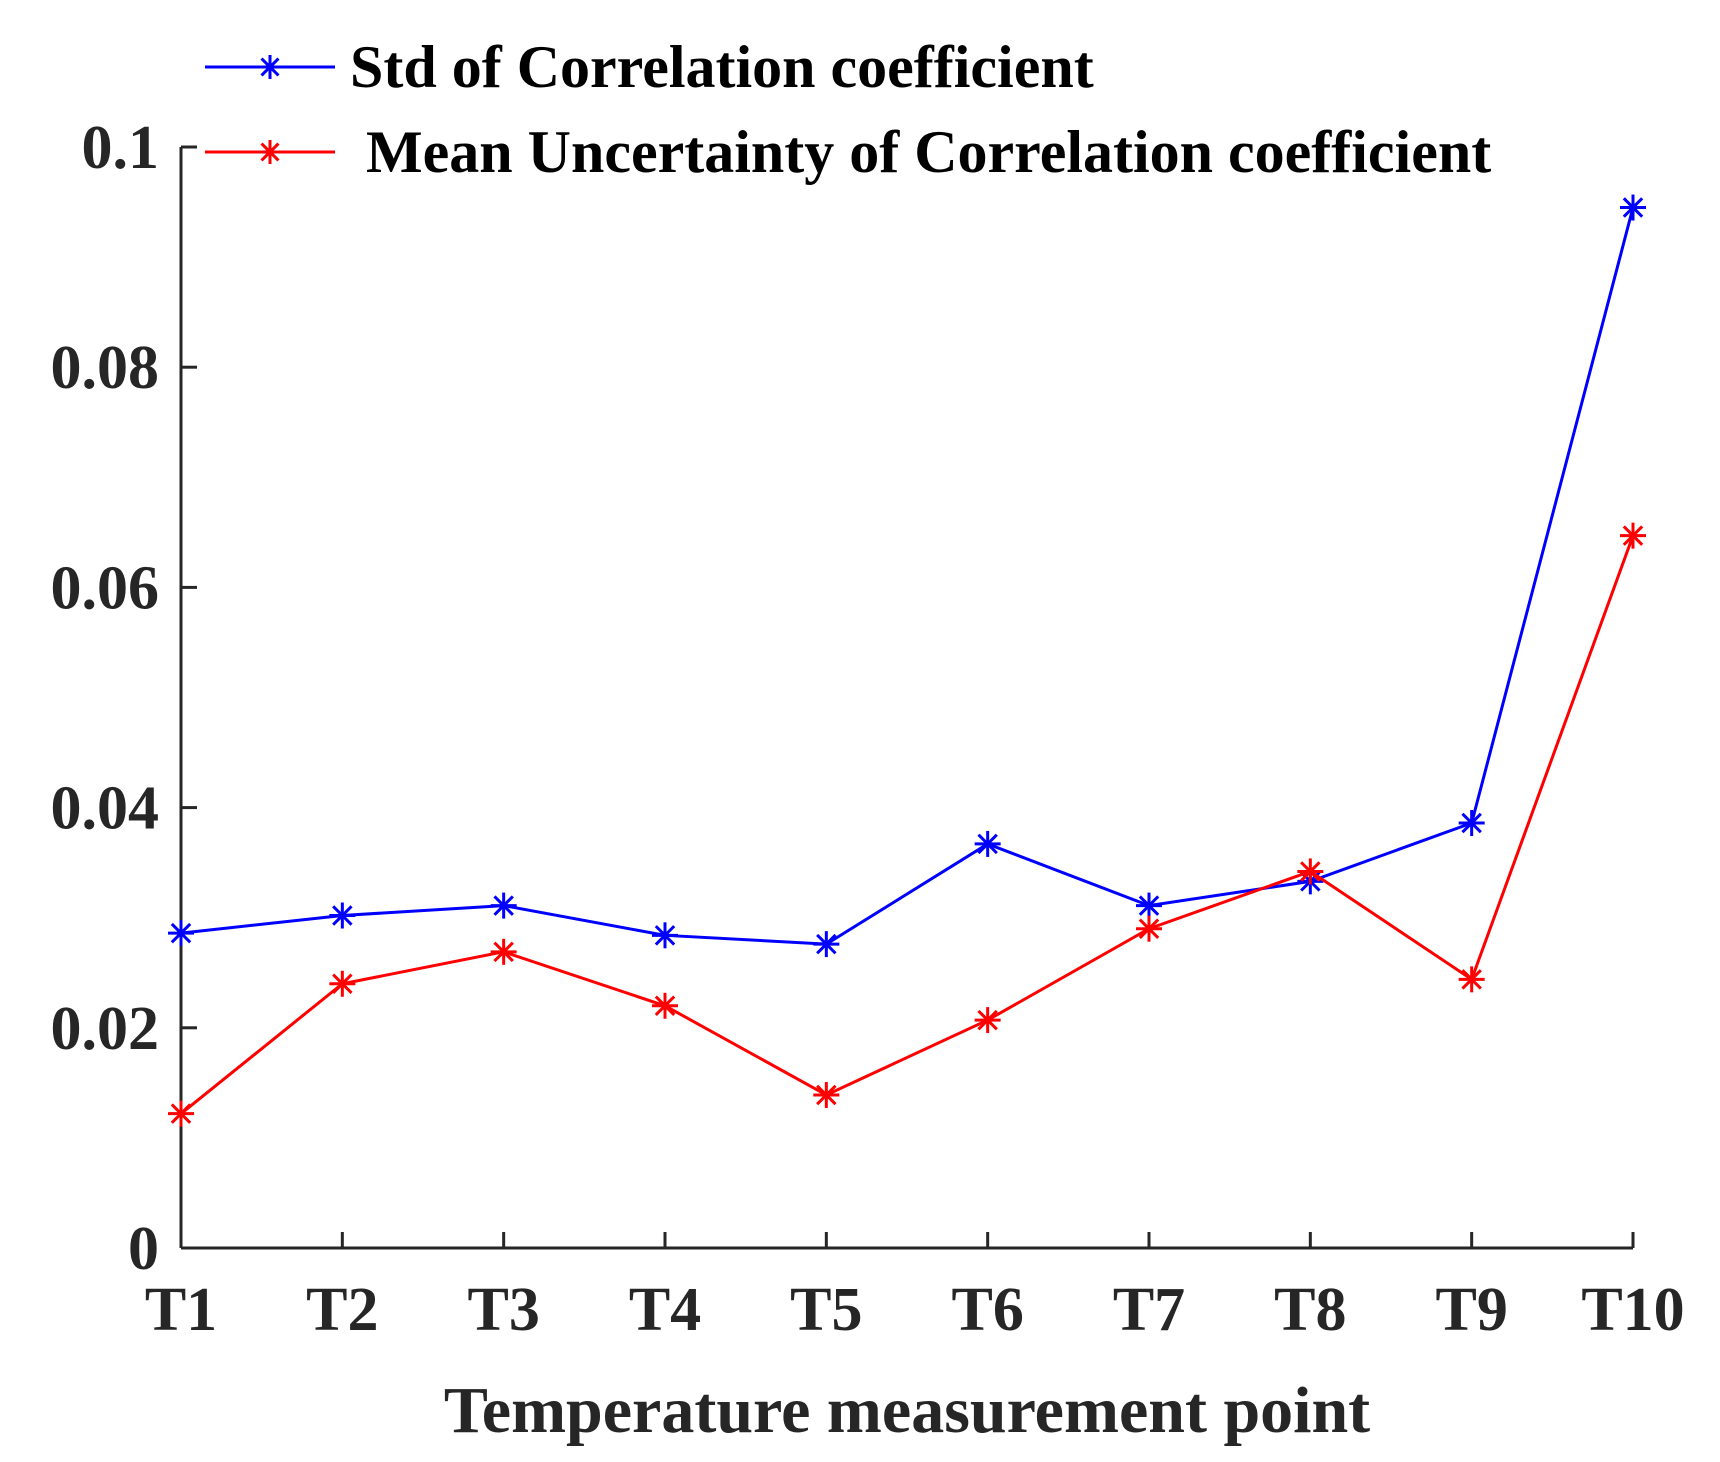 This screenshot has height=1462, width=1720. What do you see at coordinates (143, 1249) in the screenshot?
I see `y-tick-label: 0` at bounding box center [143, 1249].